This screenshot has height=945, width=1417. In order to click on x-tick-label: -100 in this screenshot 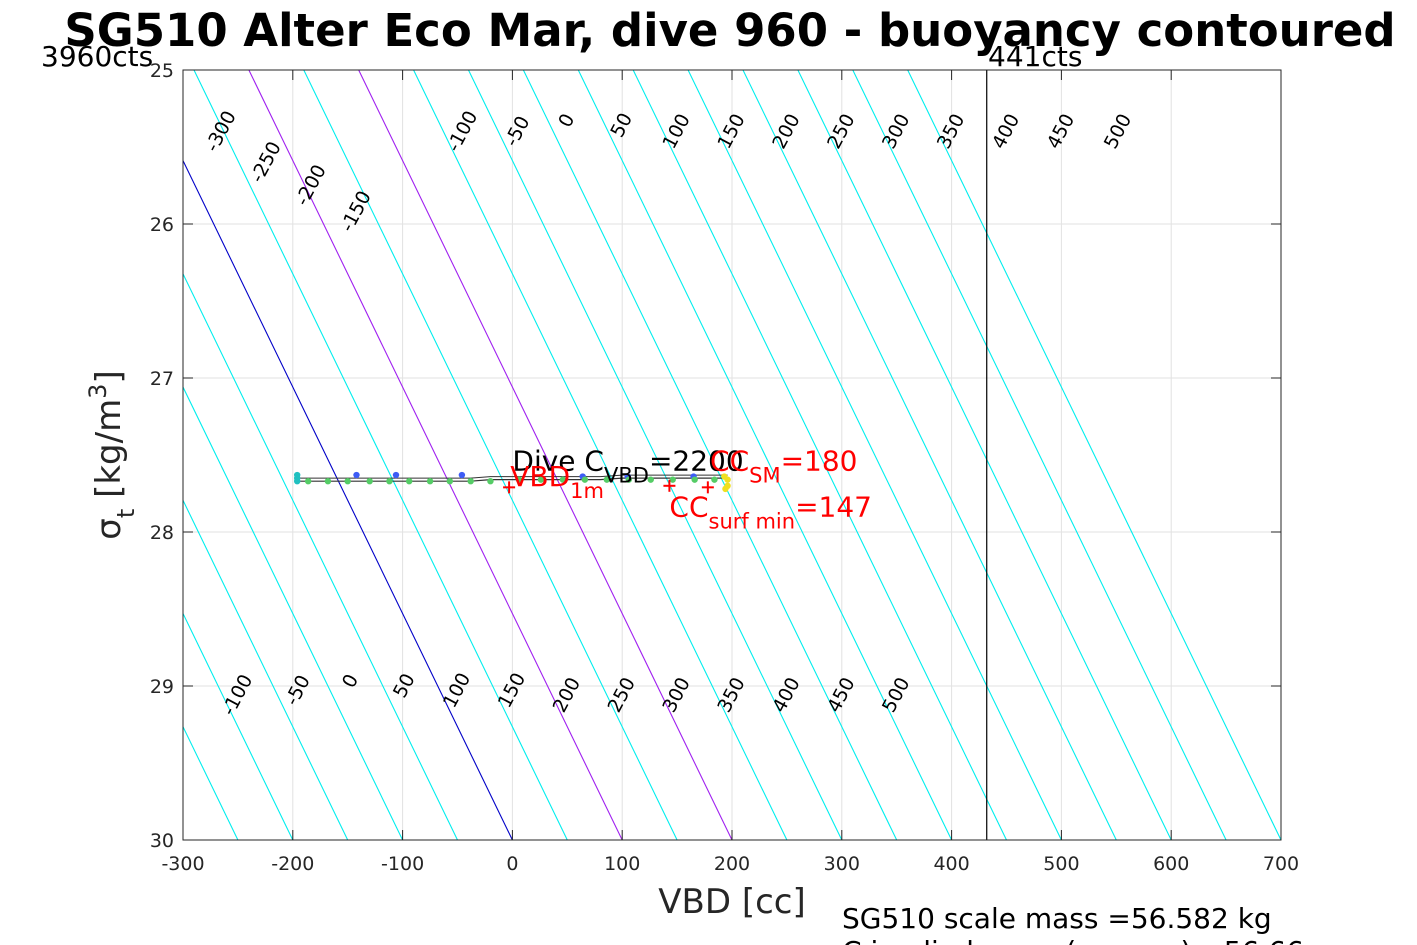, I will do `click(402, 864)`.